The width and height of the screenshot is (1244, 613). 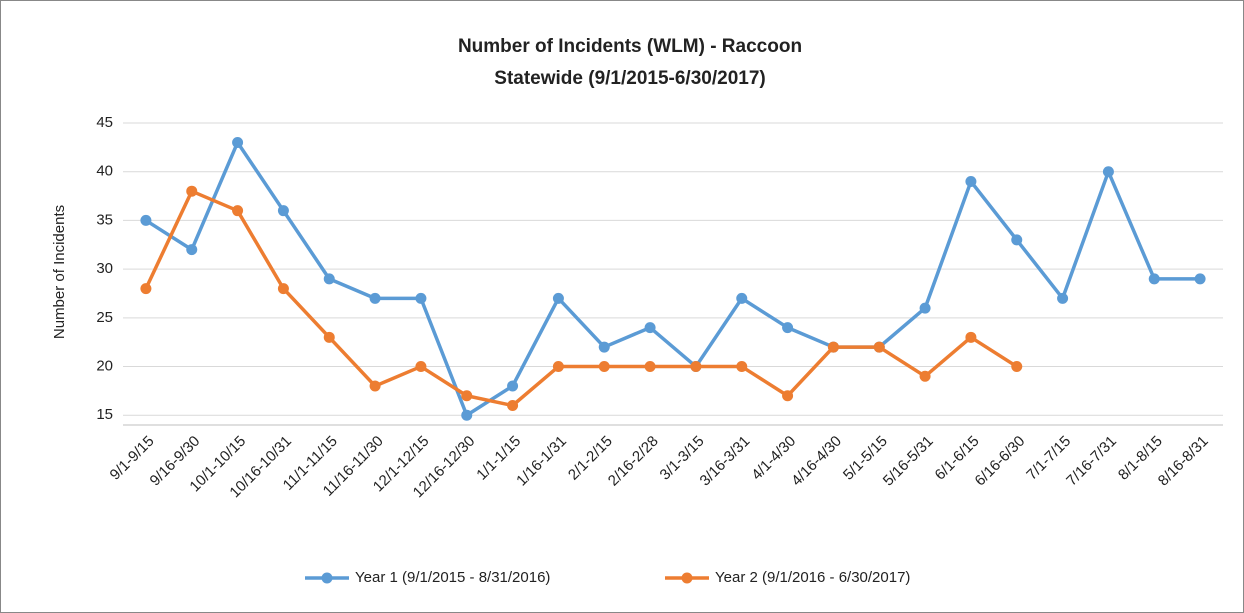 I want to click on y-tick-label: 30, so click(x=104, y=268).